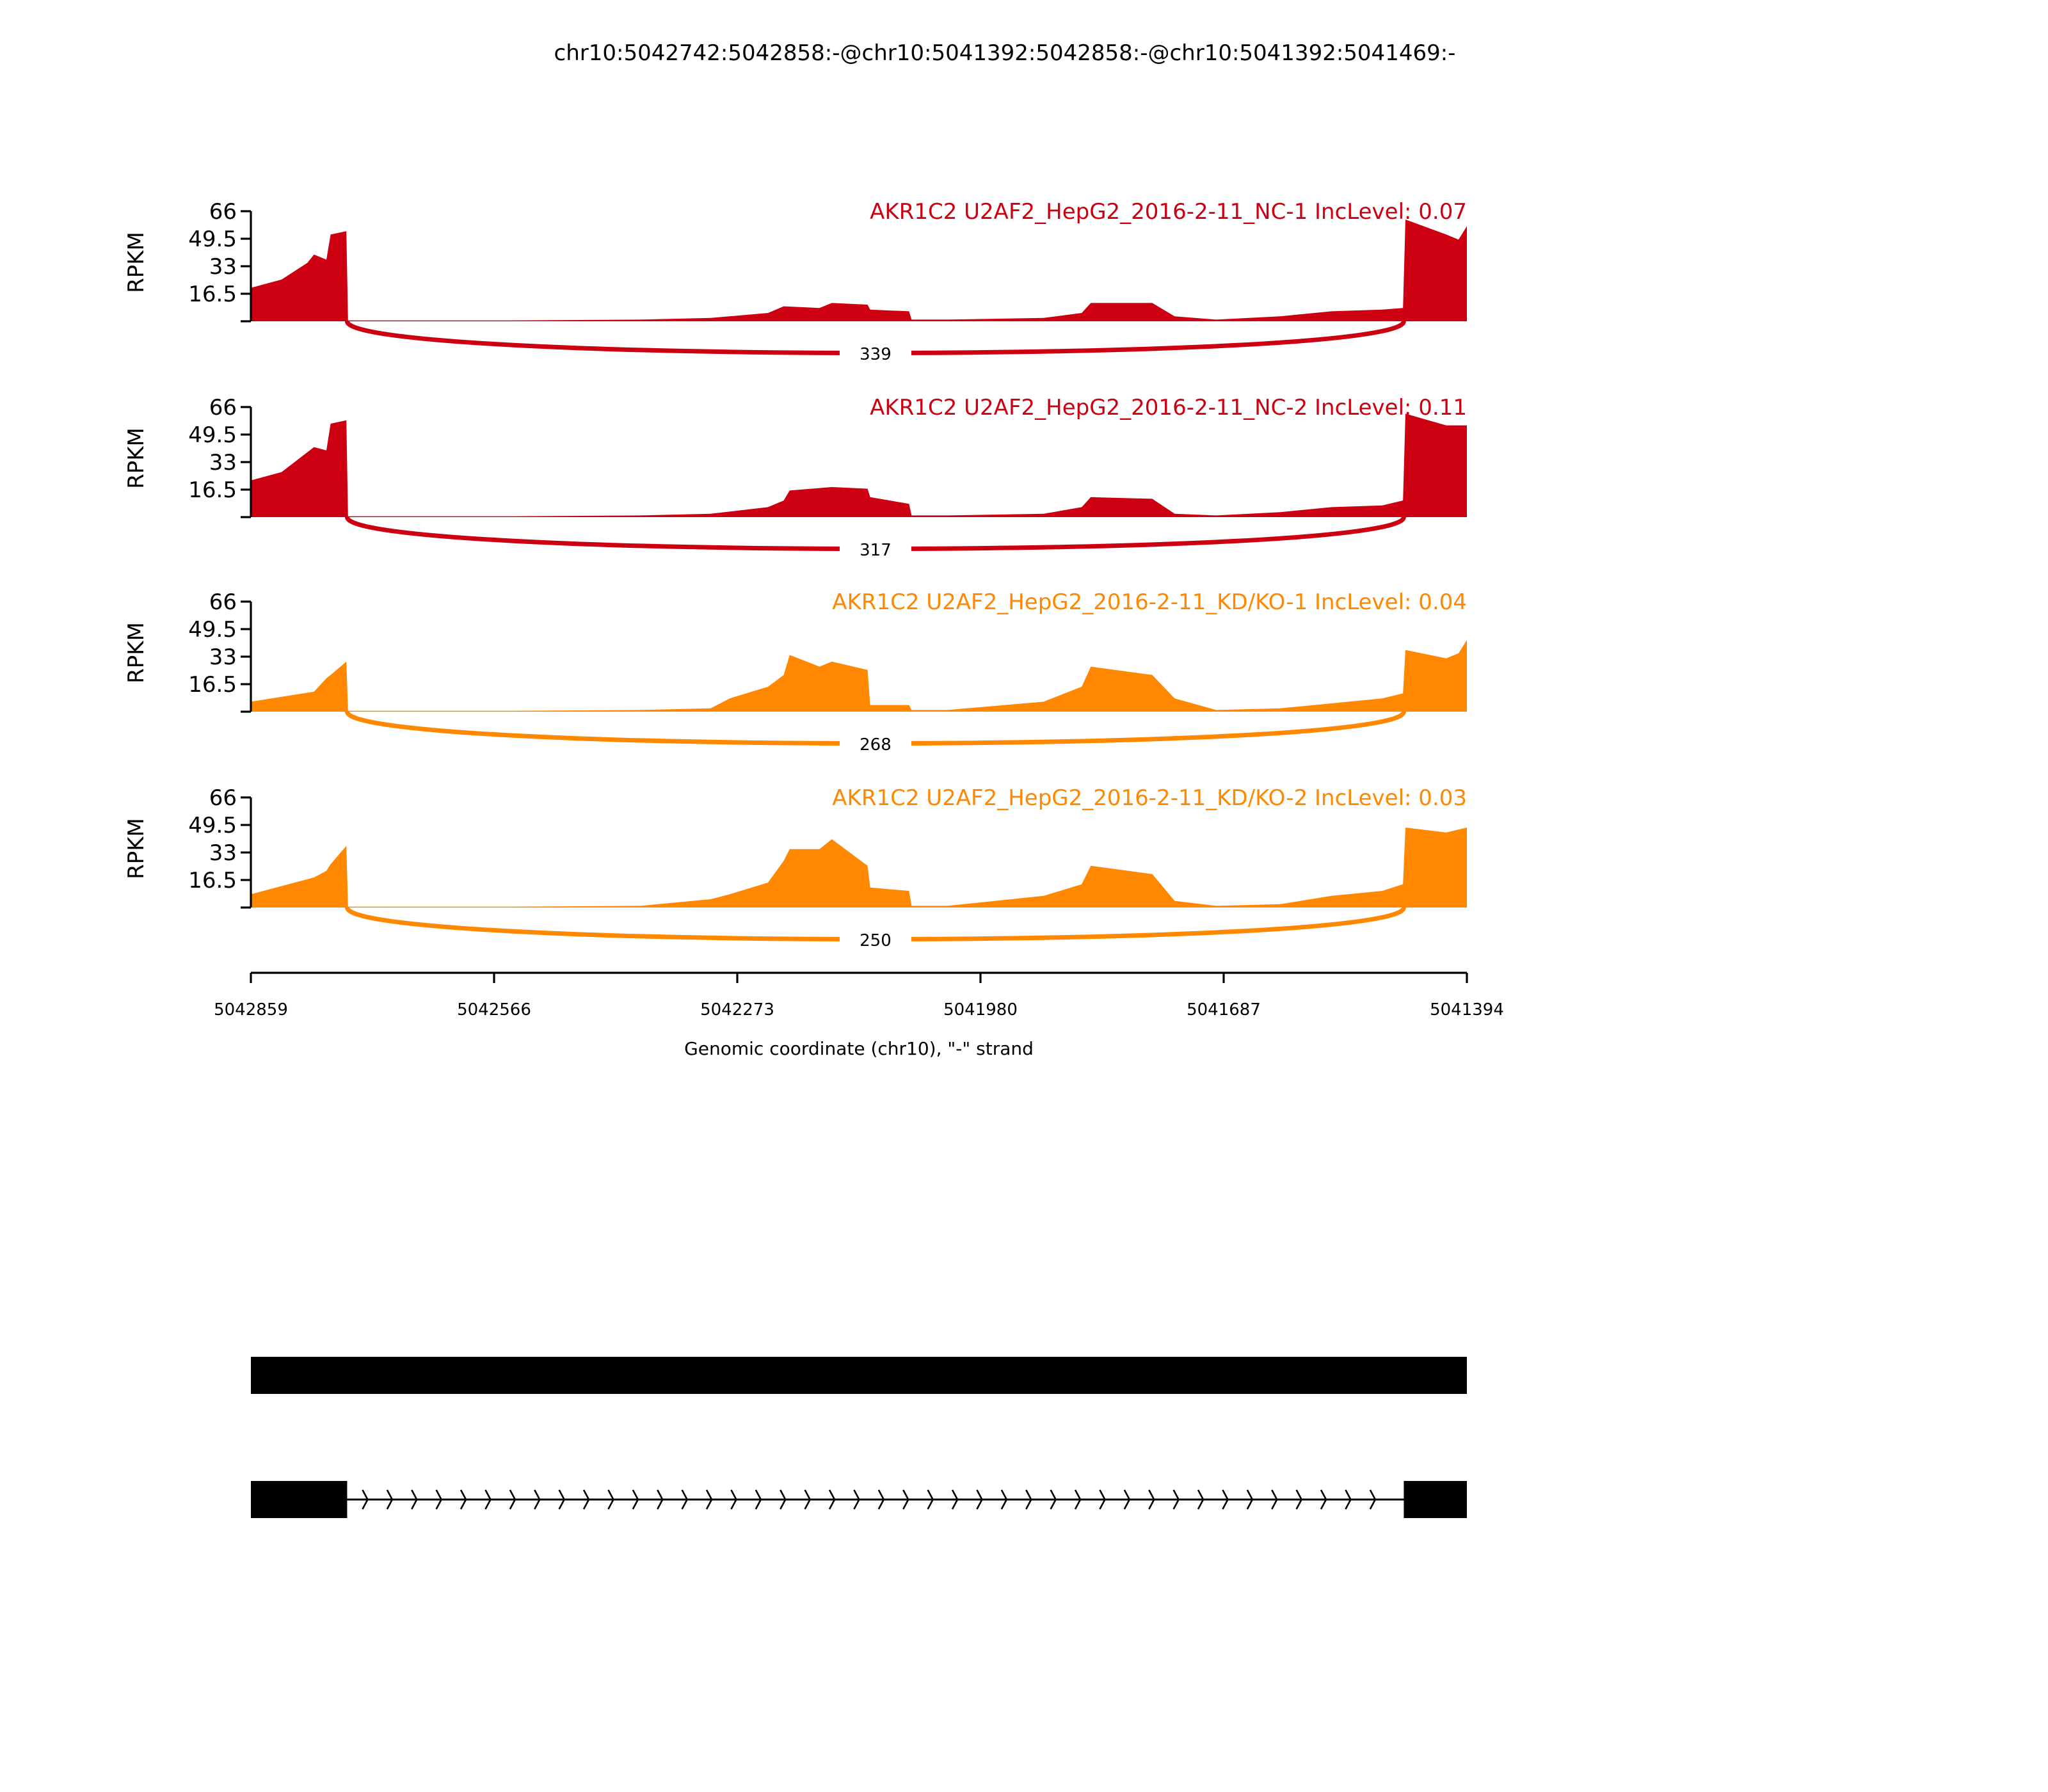 The width and height of the screenshot is (2048, 1792). What do you see at coordinates (1224, 1010) in the screenshot?
I see `x-tick-label: 5041687` at bounding box center [1224, 1010].